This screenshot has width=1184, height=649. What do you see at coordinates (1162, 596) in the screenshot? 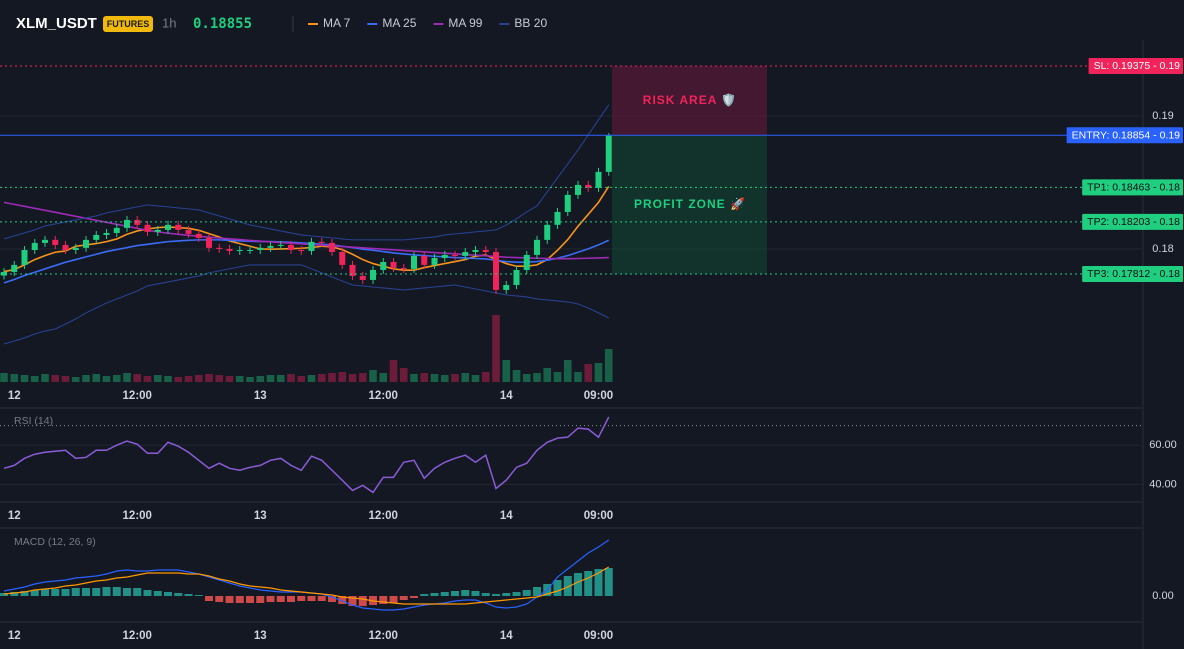
I see `y-tick-label: 0.00` at bounding box center [1162, 596].